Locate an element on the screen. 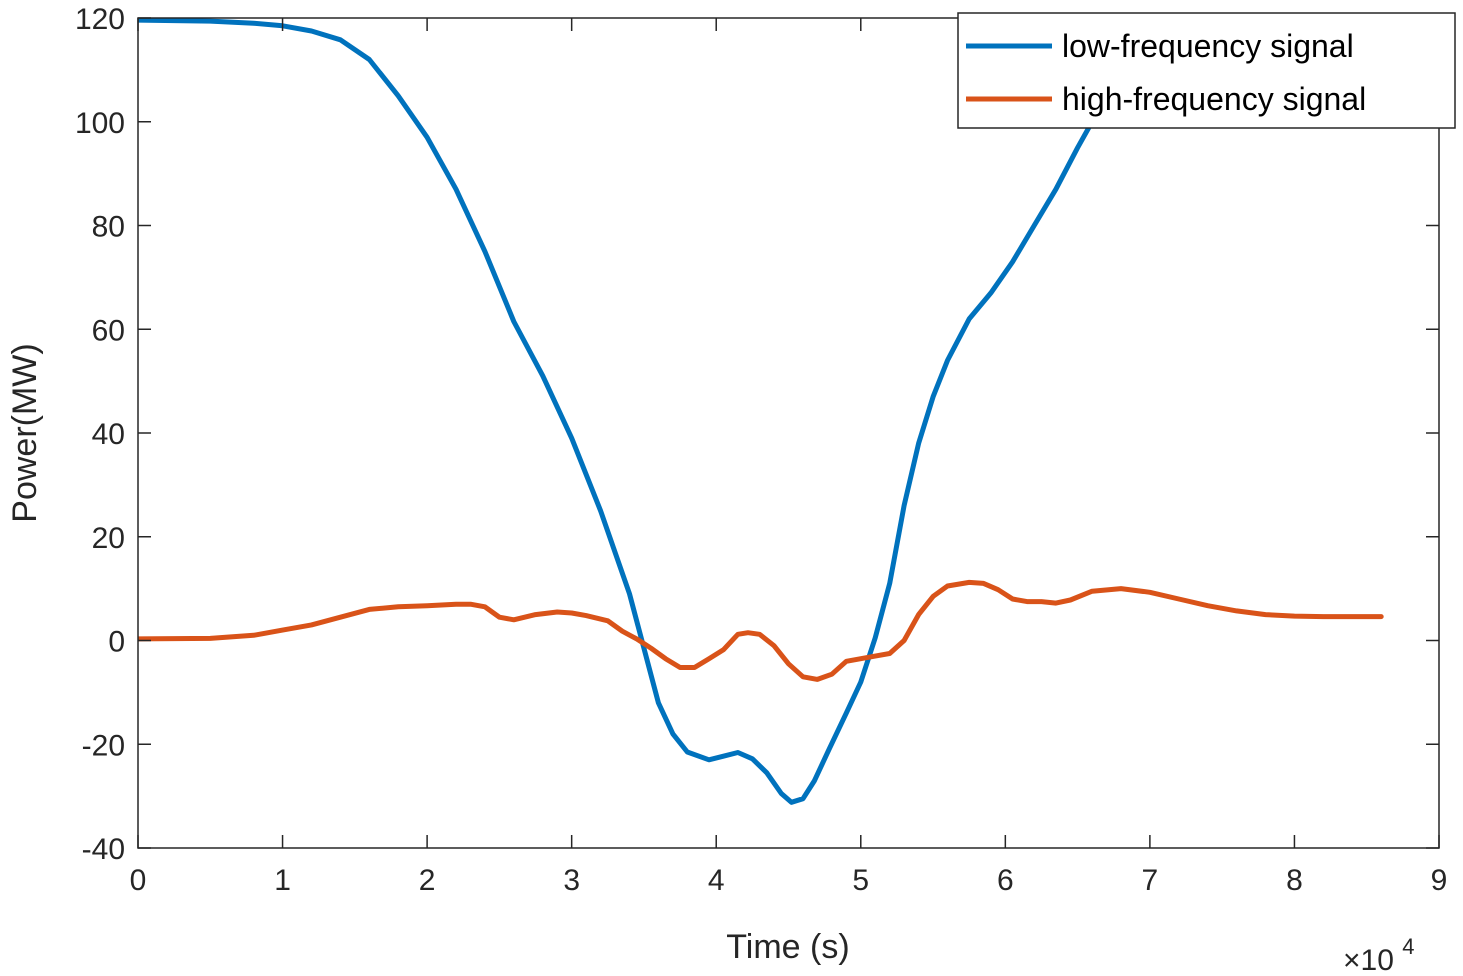  legend-label-low-frequency: low-frequency signal is located at coordinates (1208, 46).